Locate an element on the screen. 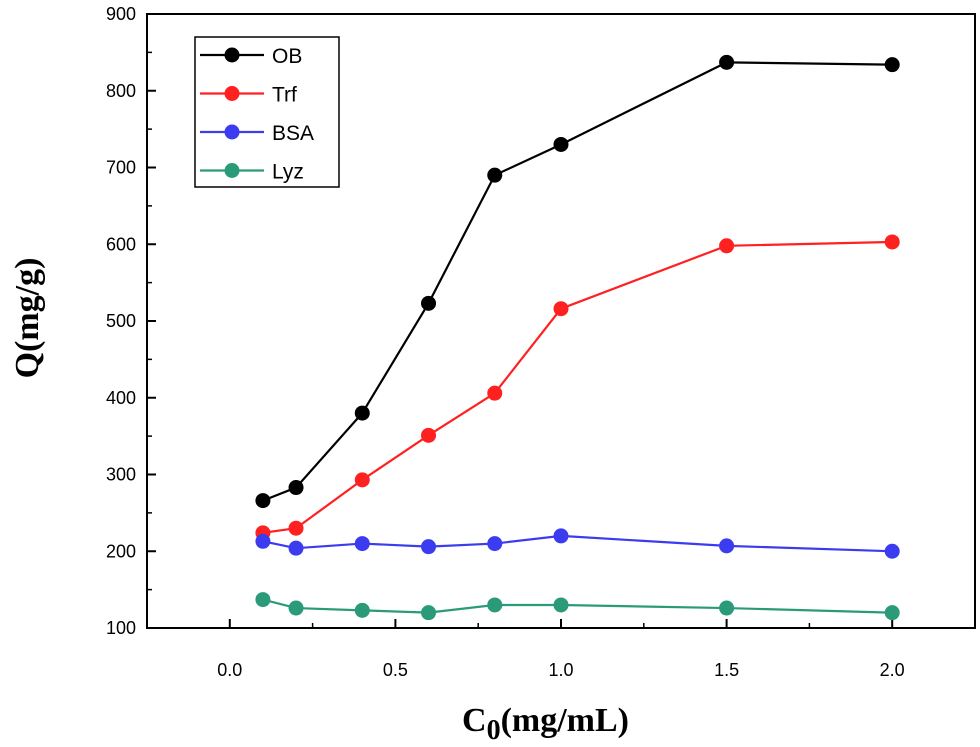  legend-item-bsa: BSA is located at coordinates (257, 133).